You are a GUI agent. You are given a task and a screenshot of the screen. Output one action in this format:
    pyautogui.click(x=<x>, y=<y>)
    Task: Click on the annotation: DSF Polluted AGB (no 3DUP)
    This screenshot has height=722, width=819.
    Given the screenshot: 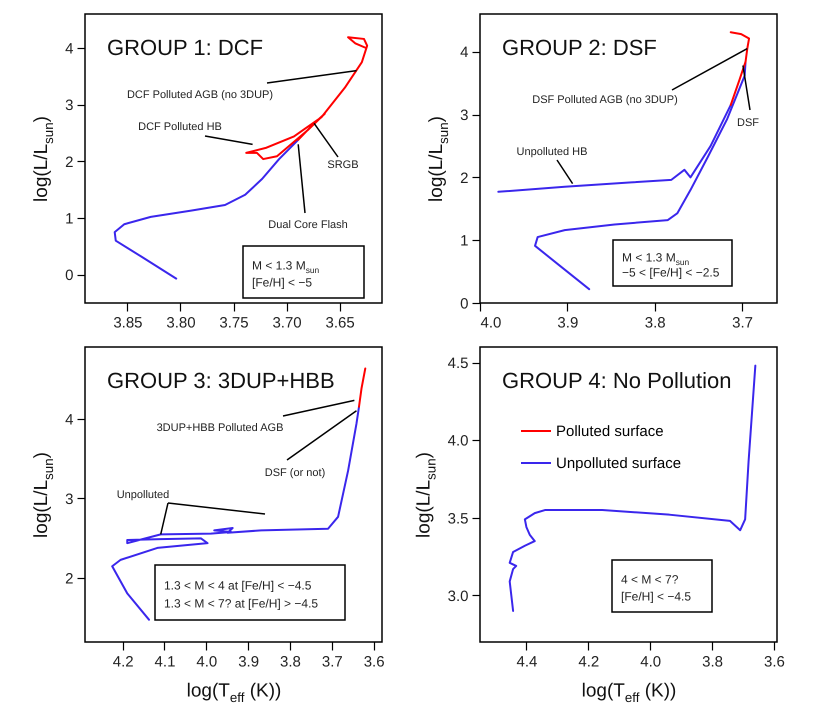 What is the action you would take?
    pyautogui.click(x=605, y=100)
    